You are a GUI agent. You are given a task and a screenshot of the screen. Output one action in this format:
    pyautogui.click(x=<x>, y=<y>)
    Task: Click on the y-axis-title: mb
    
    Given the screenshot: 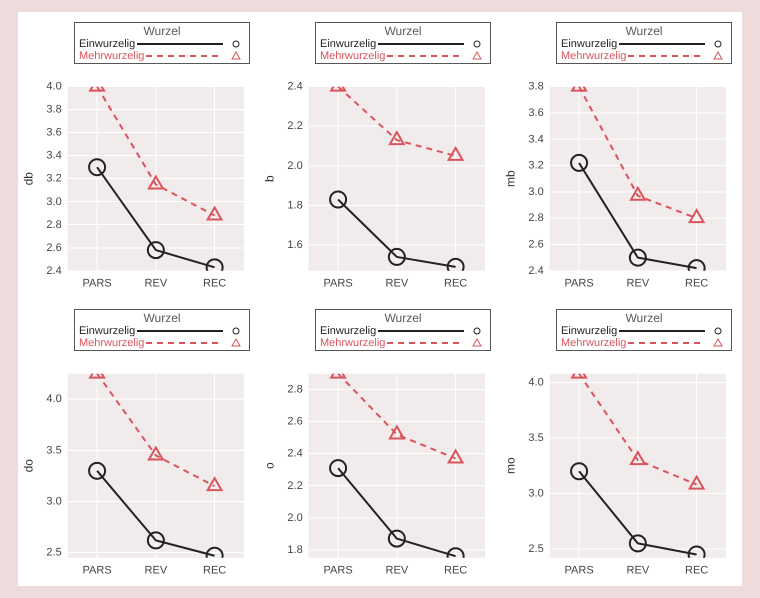 What is the action you would take?
    pyautogui.click(x=511, y=179)
    